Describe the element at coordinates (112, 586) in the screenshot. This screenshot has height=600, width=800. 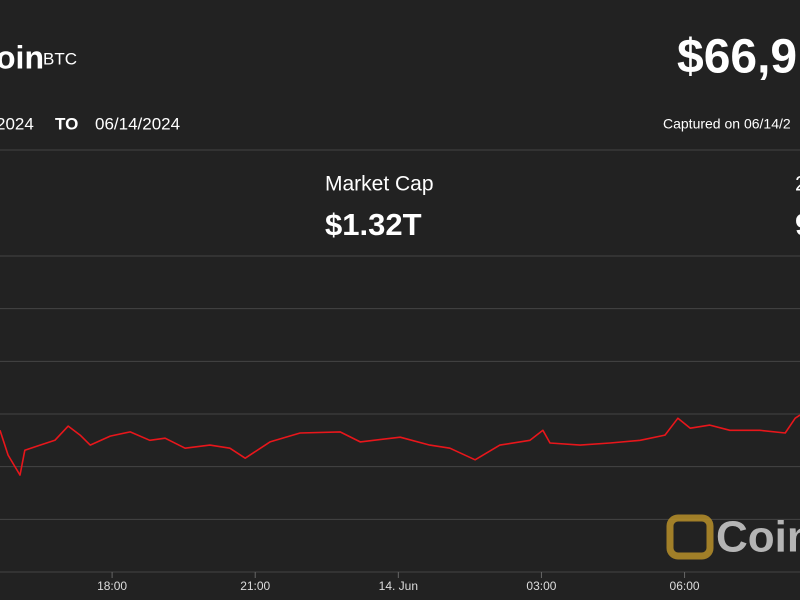
I see `x-tick-label: 18:00` at that location.